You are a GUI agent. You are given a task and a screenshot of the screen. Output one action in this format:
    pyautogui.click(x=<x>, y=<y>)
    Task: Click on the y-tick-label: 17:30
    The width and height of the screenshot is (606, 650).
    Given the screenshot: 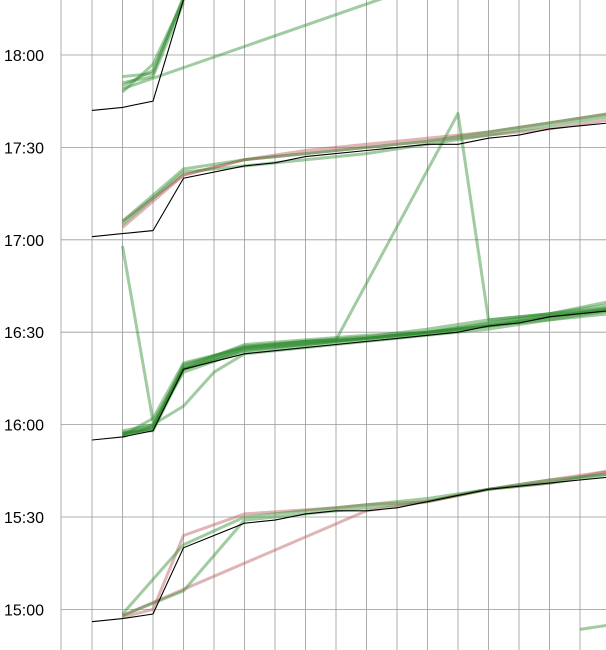 What is the action you would take?
    pyautogui.click(x=24, y=148)
    